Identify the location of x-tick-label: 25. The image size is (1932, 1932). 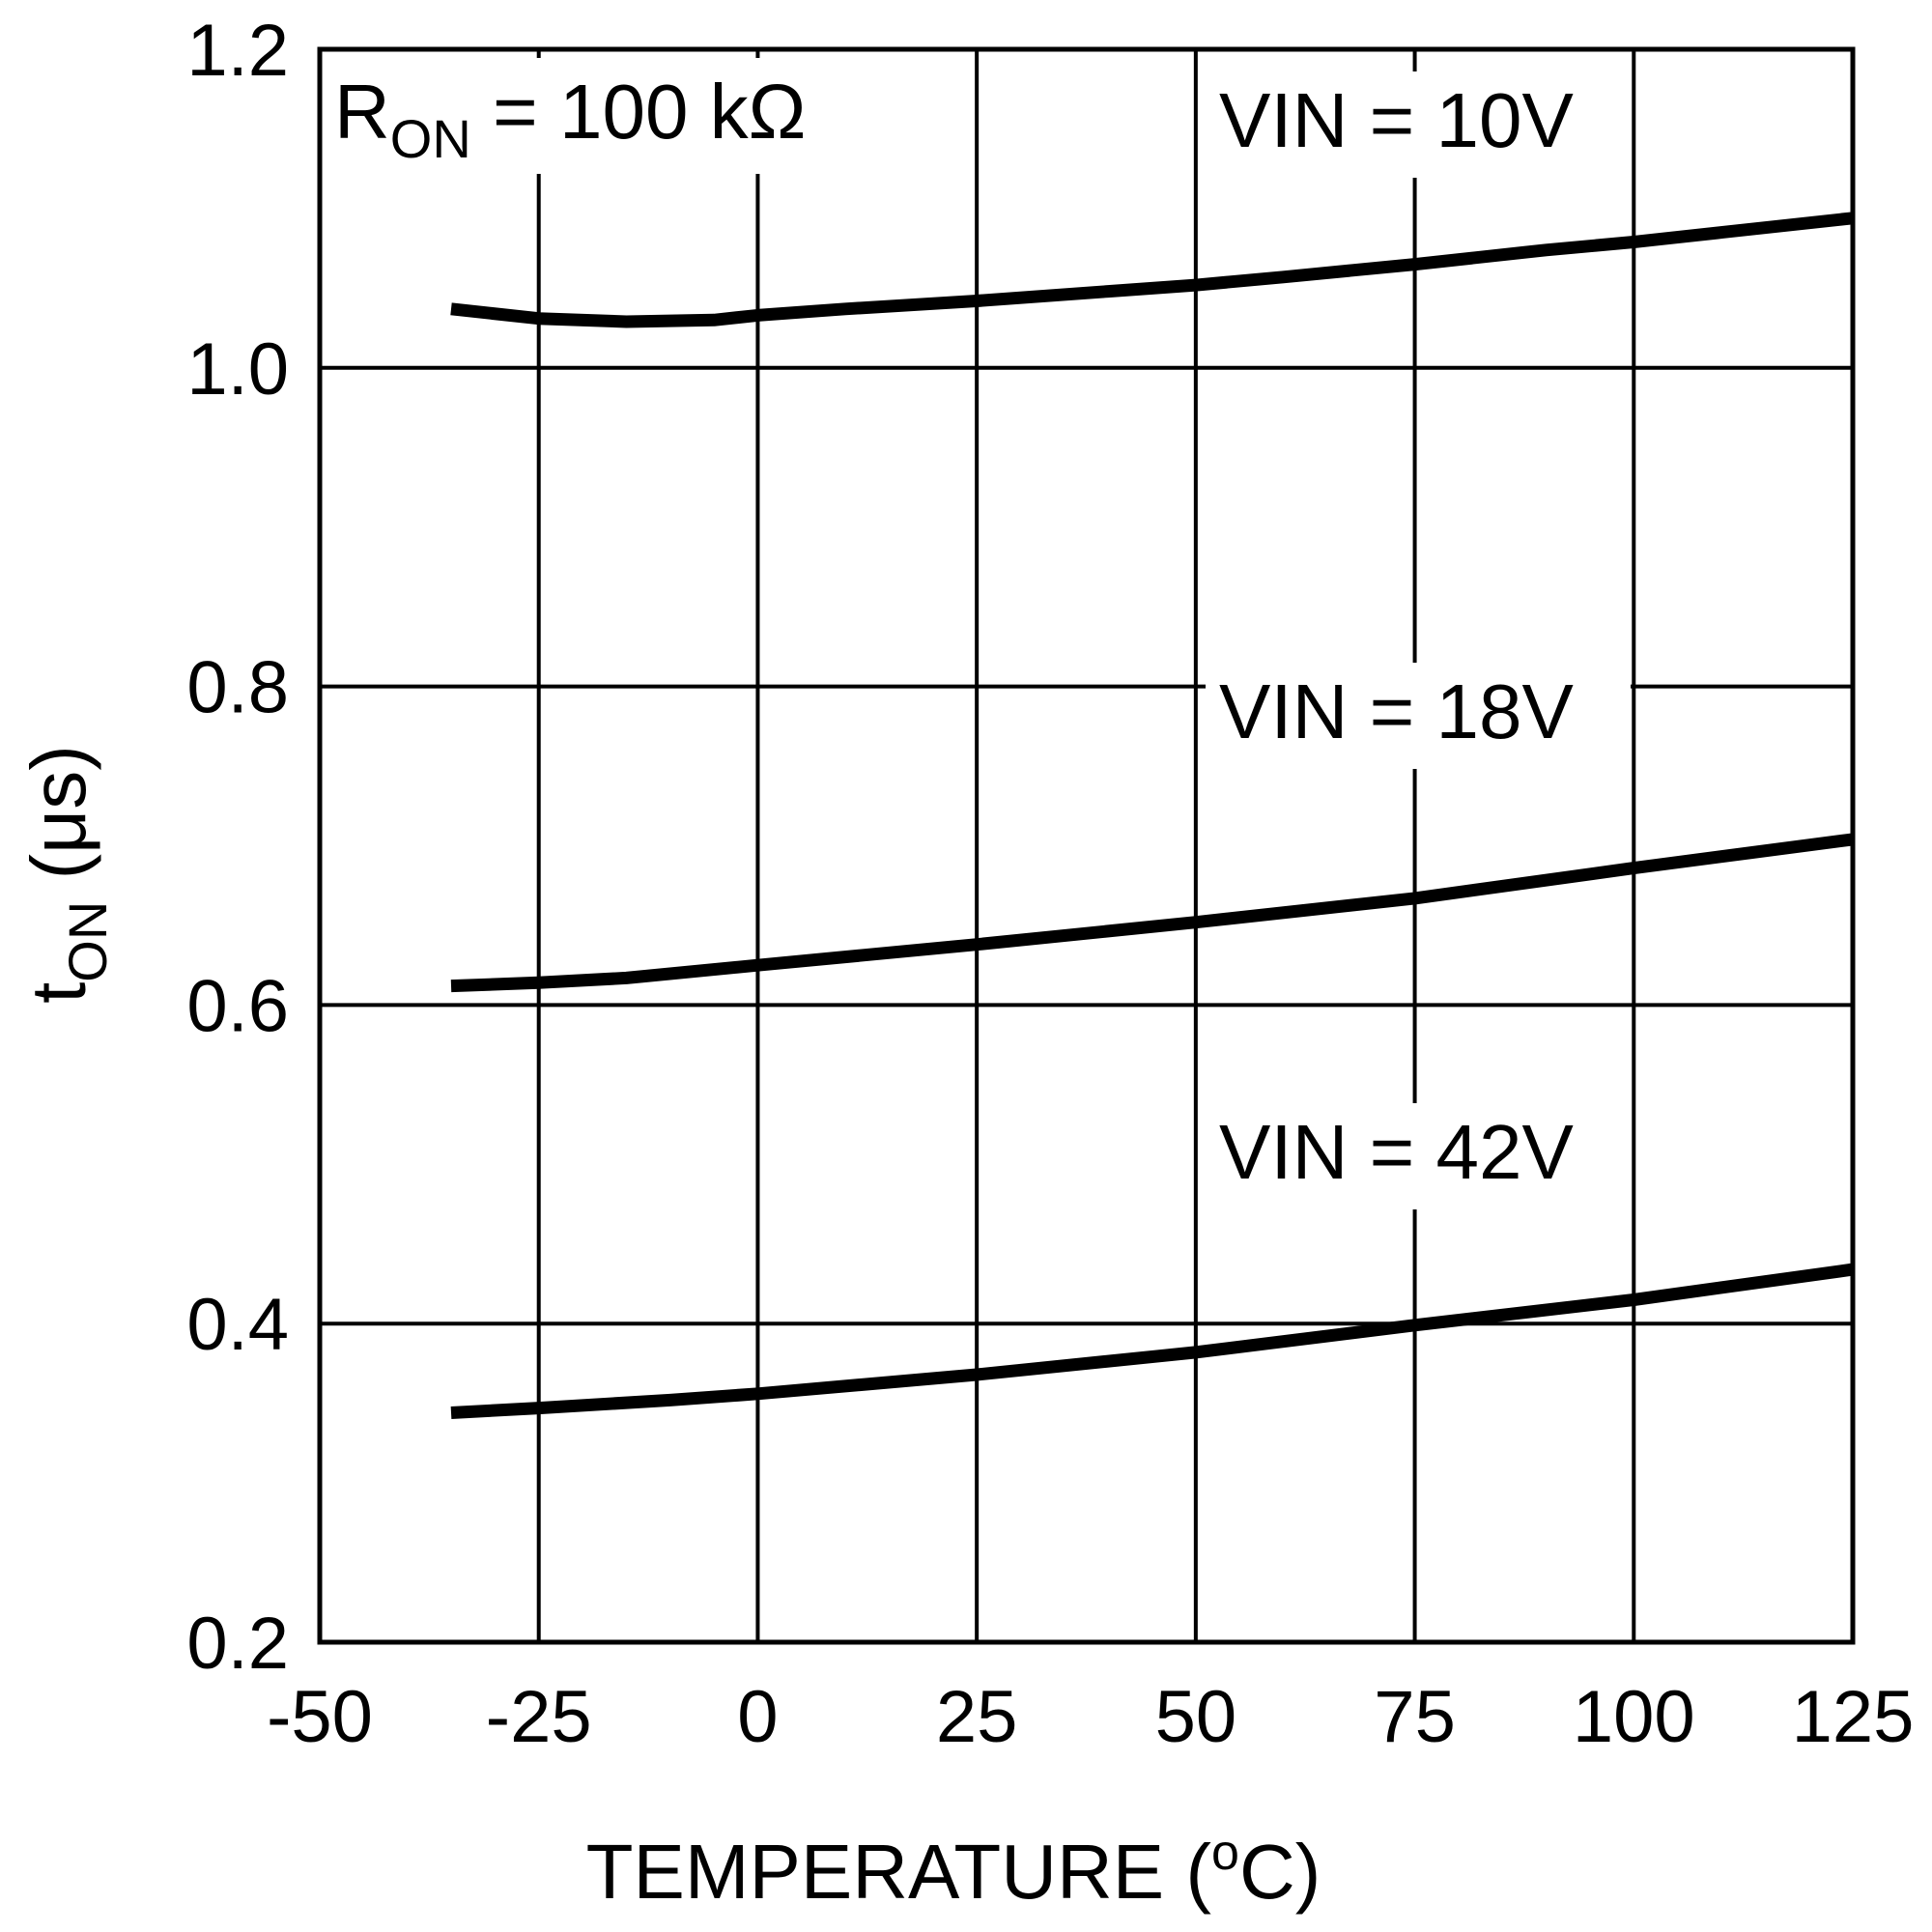
(977, 1717).